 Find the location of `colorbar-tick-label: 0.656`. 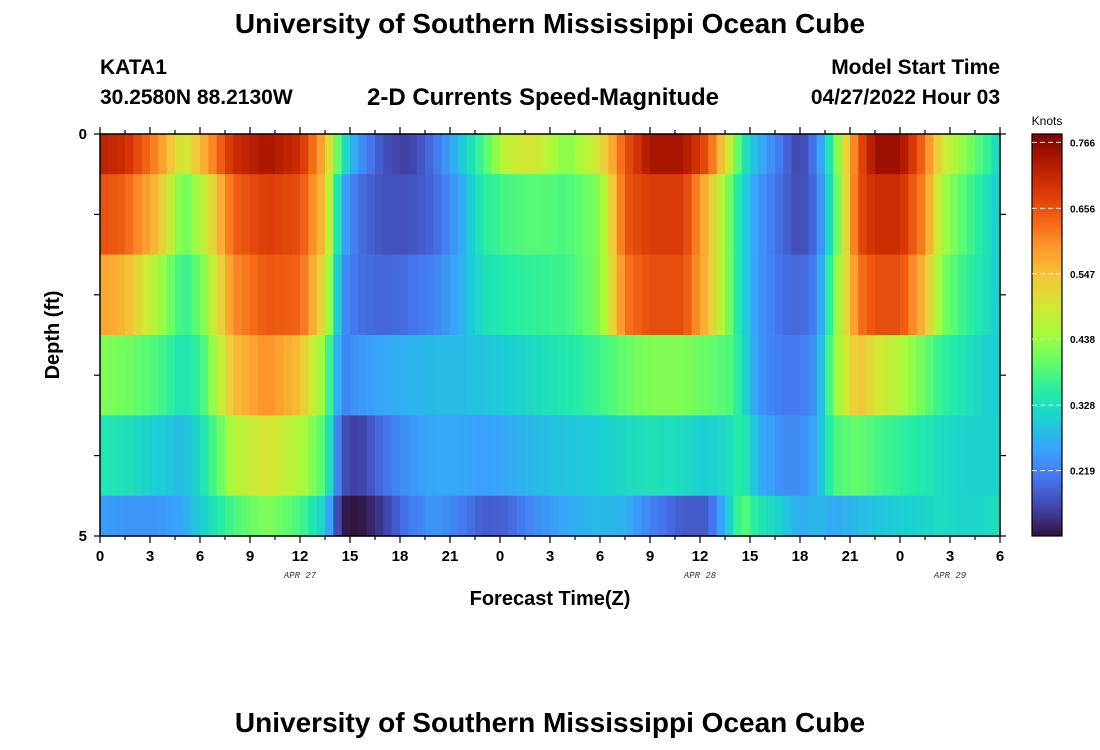

colorbar-tick-label: 0.656 is located at coordinates (1082, 209).